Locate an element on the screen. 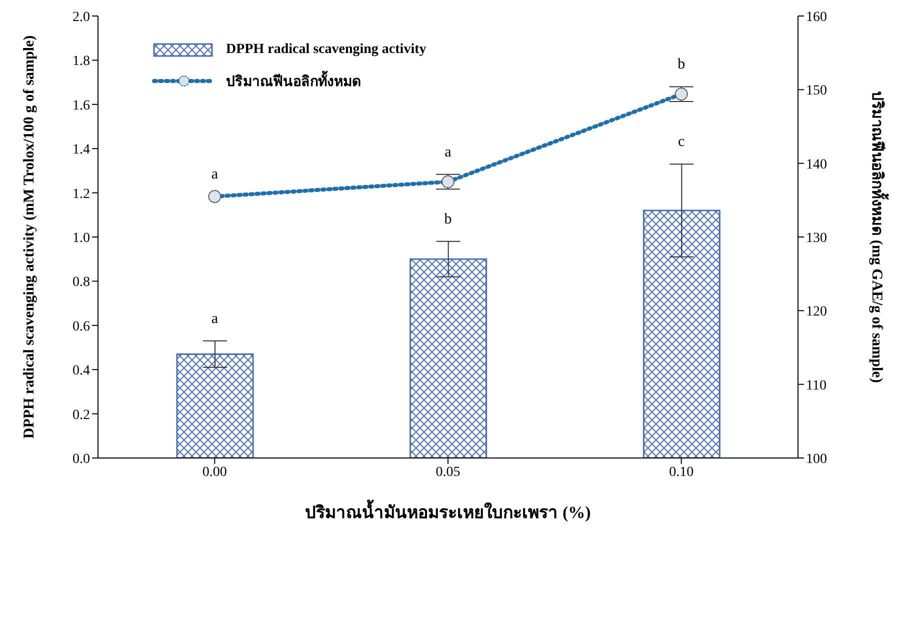 The image size is (909, 626). y-tick-label: 0.8 is located at coordinates (81, 282).